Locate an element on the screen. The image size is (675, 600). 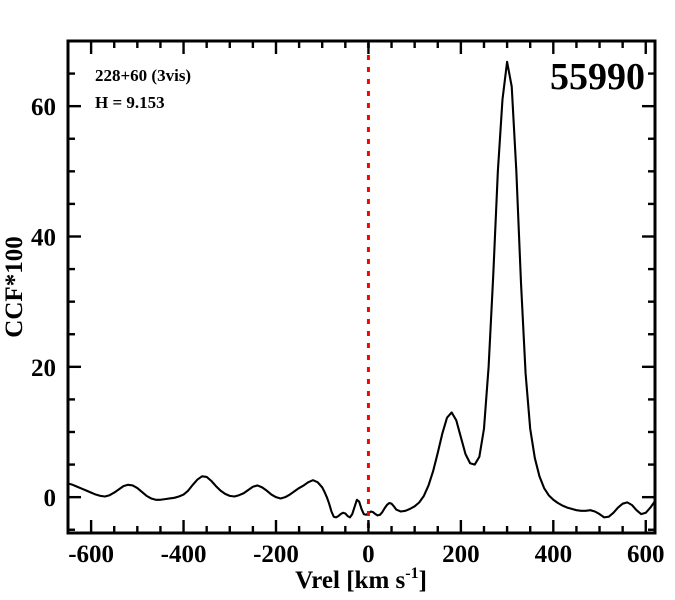
x-tick-label: -200 is located at coordinates (276, 554).